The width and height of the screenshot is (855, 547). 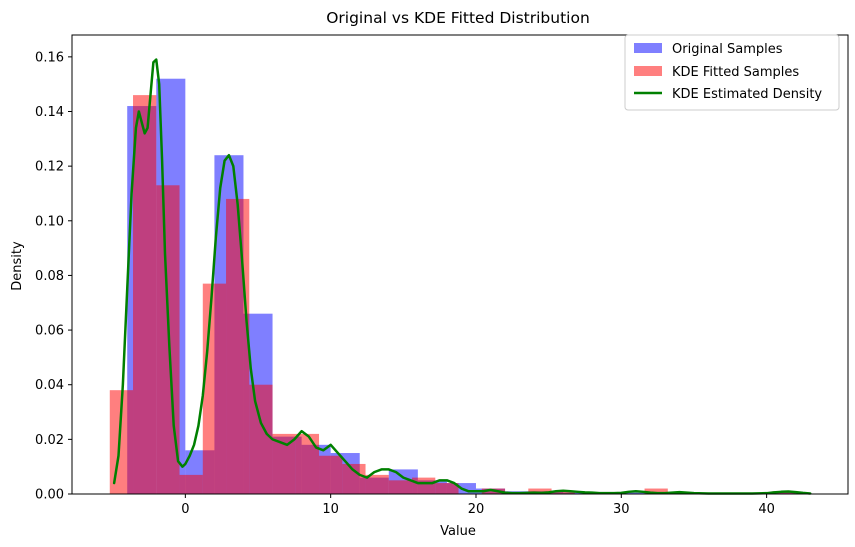 What do you see at coordinates (49, 495) in the screenshot?
I see `y-tick-label: 0.00` at bounding box center [49, 495].